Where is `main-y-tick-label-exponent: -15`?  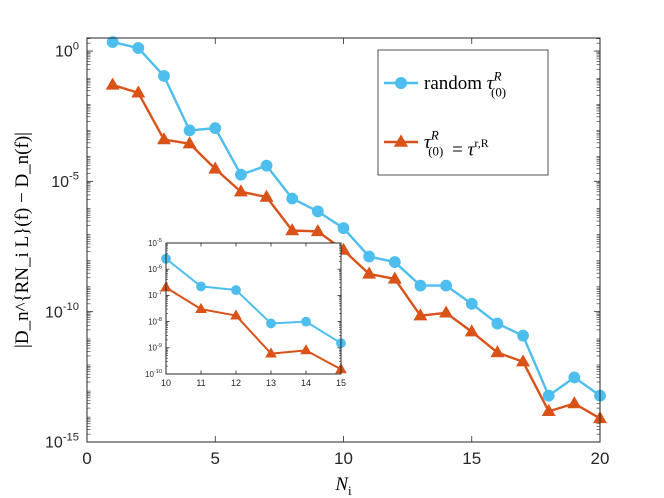 main-y-tick-label-exponent: -15 is located at coordinates (71, 437).